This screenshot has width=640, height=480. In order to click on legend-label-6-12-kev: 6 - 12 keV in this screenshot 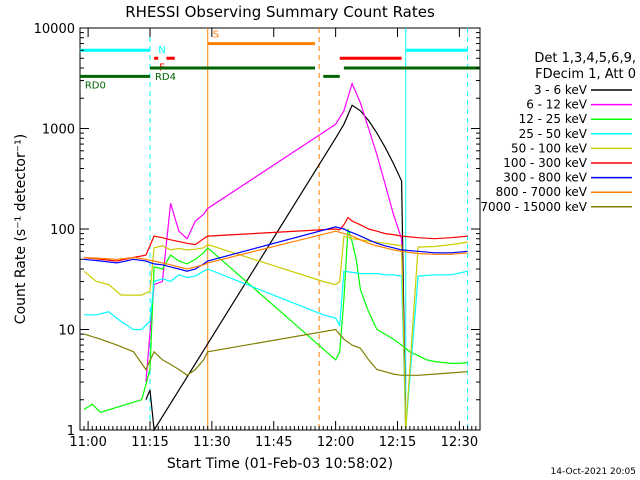, I will do `click(557, 105)`.